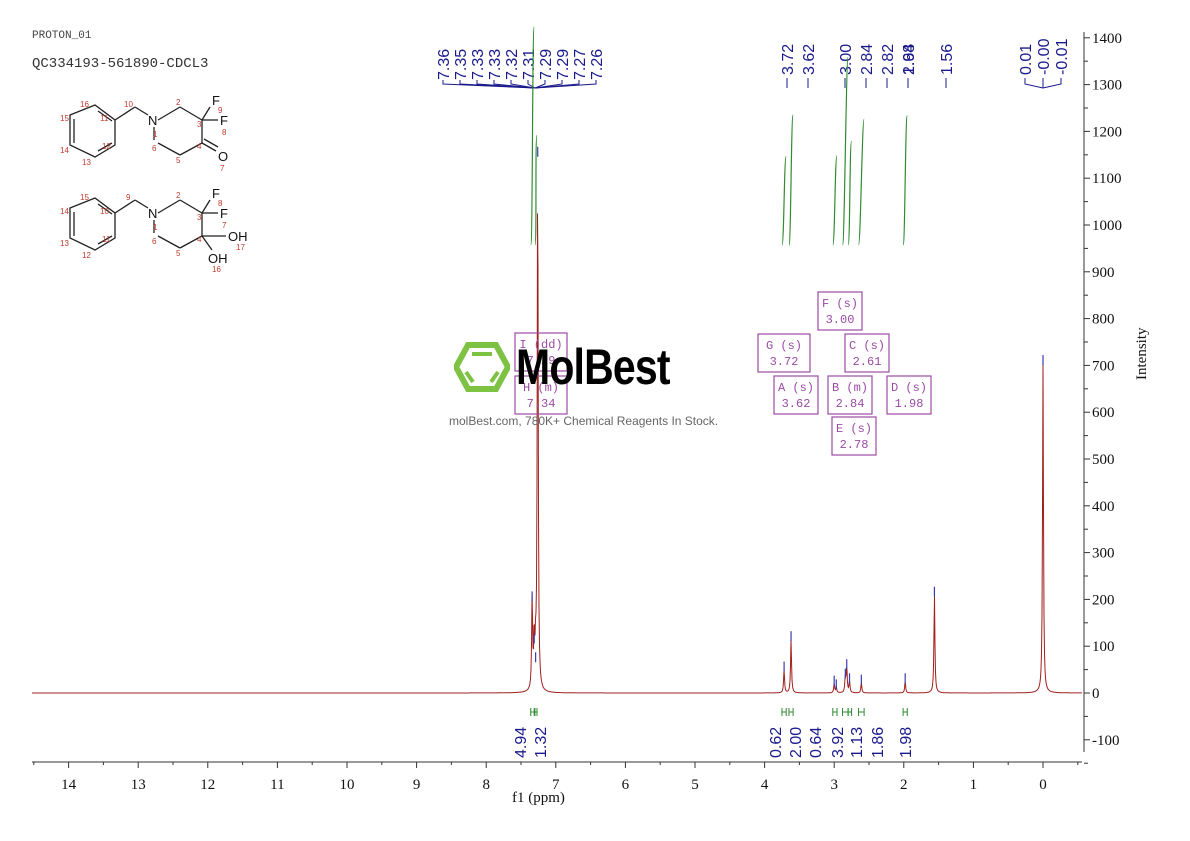  I want to click on x-tick-label: 0, so click(1043, 785).